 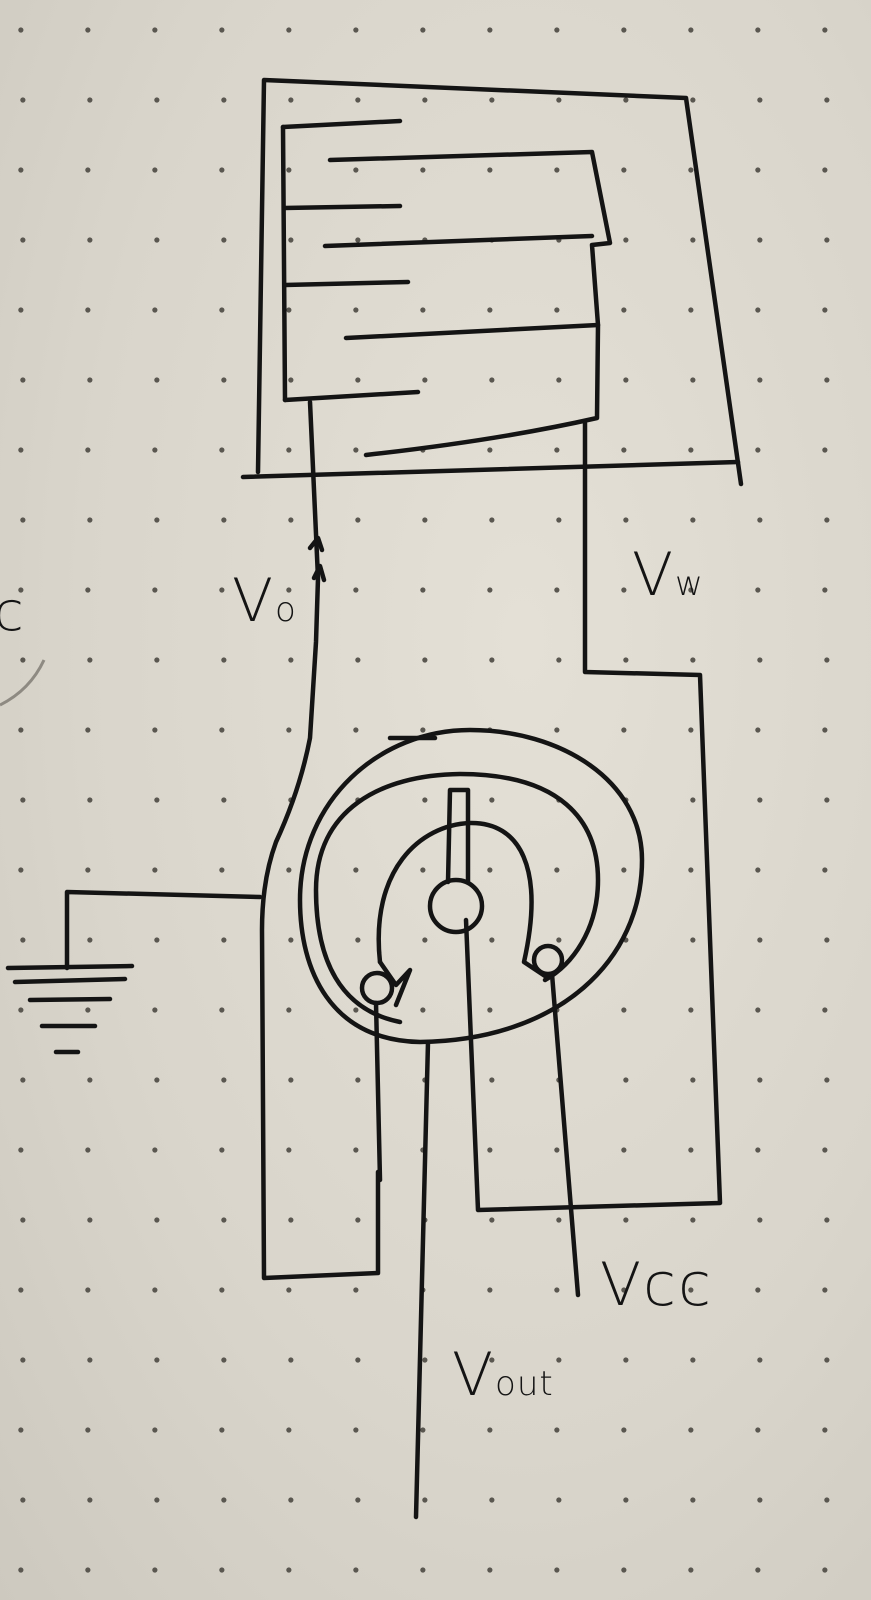 What do you see at coordinates (689, 584) in the screenshot?
I see `vw-label-sub: w` at bounding box center [689, 584].